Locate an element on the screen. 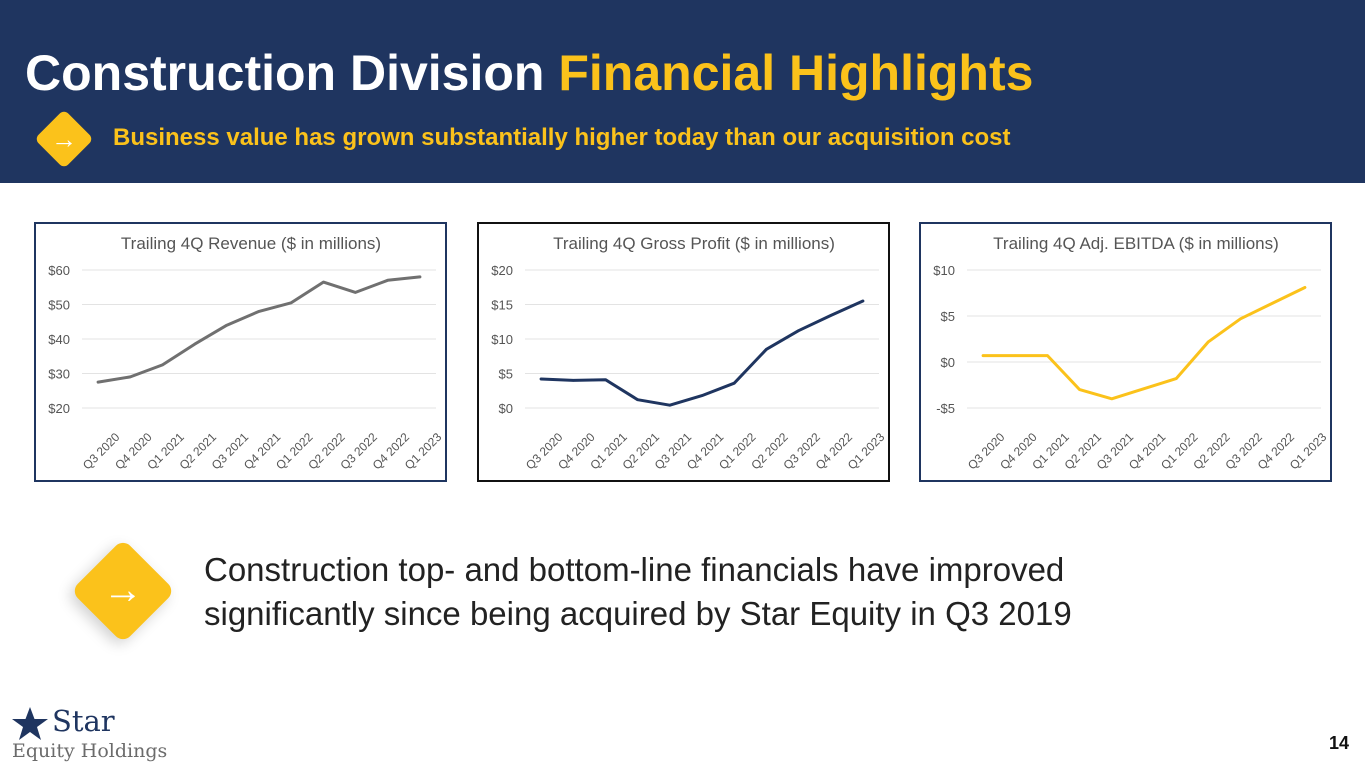  chart-title: Trailing 4Q Gross Profit ($ in millions) is located at coordinates (694, 243).